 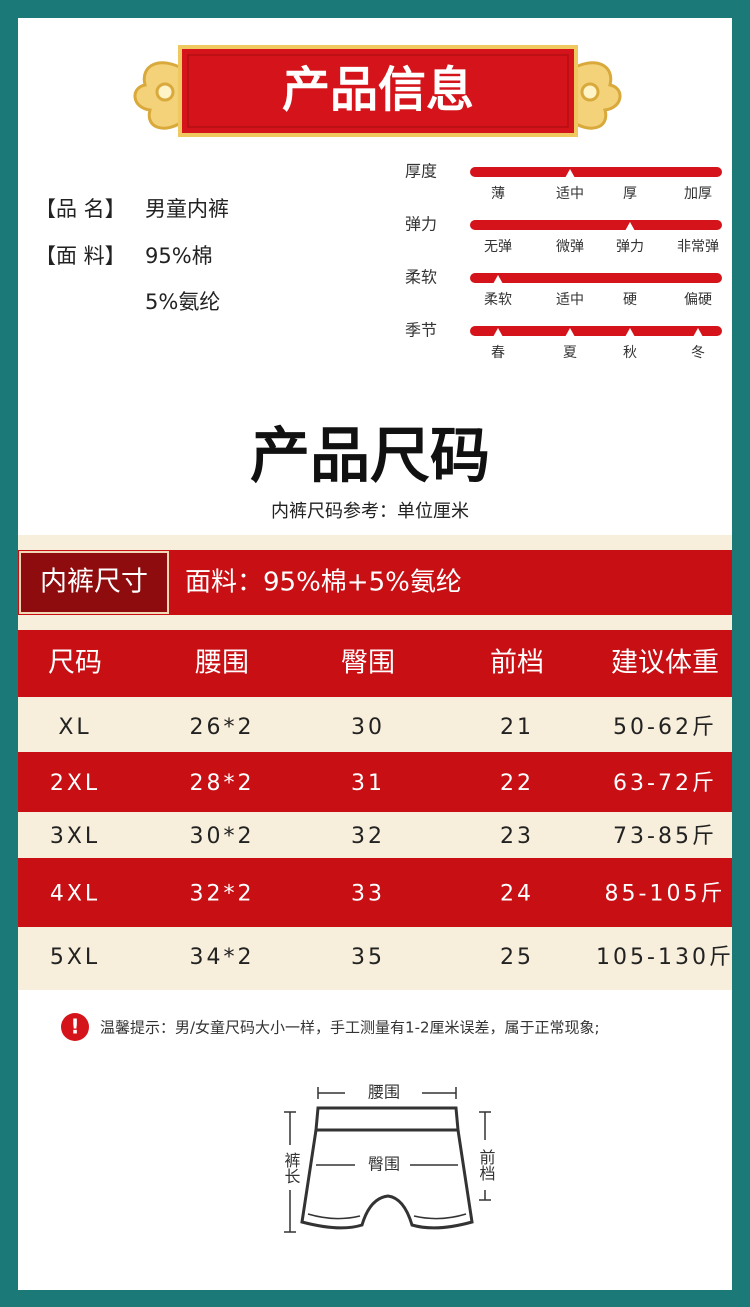 What do you see at coordinates (75, 663) in the screenshot?
I see `table-header-cell: 尺码` at bounding box center [75, 663].